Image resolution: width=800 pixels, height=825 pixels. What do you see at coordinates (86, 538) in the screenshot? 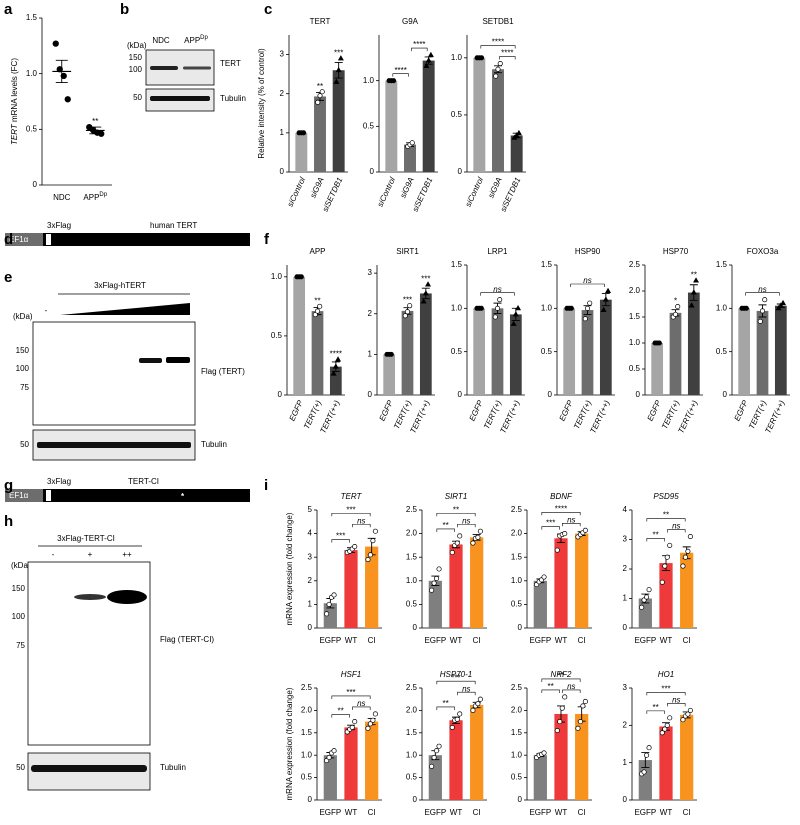
I see `blot-header: 3xFlag-TERT-CI` at bounding box center [86, 538].